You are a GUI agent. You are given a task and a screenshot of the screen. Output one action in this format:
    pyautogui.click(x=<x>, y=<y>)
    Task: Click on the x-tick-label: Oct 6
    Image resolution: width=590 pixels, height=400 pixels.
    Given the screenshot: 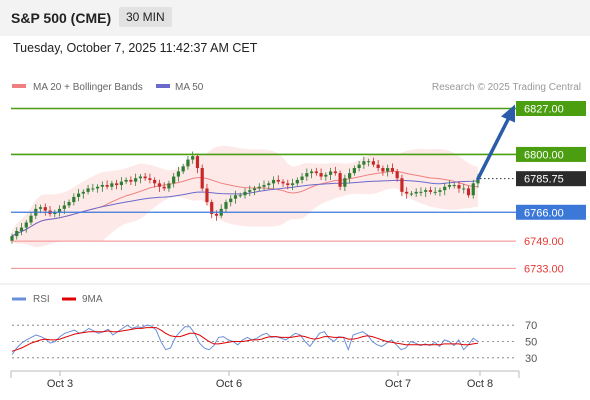 What is the action you would take?
    pyautogui.click(x=229, y=384)
    